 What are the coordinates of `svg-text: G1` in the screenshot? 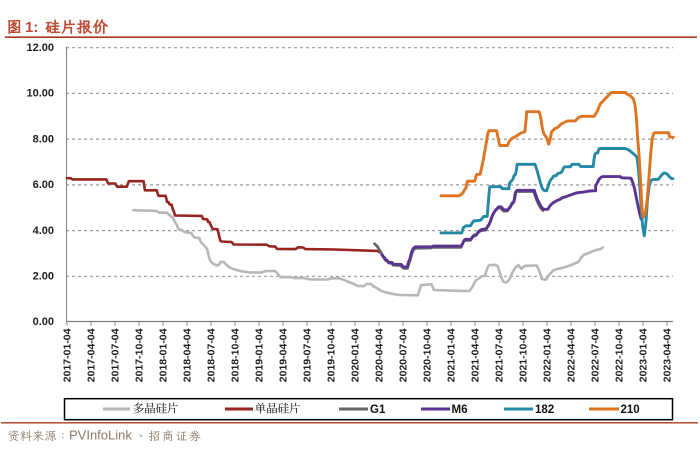 It's located at (378, 410).